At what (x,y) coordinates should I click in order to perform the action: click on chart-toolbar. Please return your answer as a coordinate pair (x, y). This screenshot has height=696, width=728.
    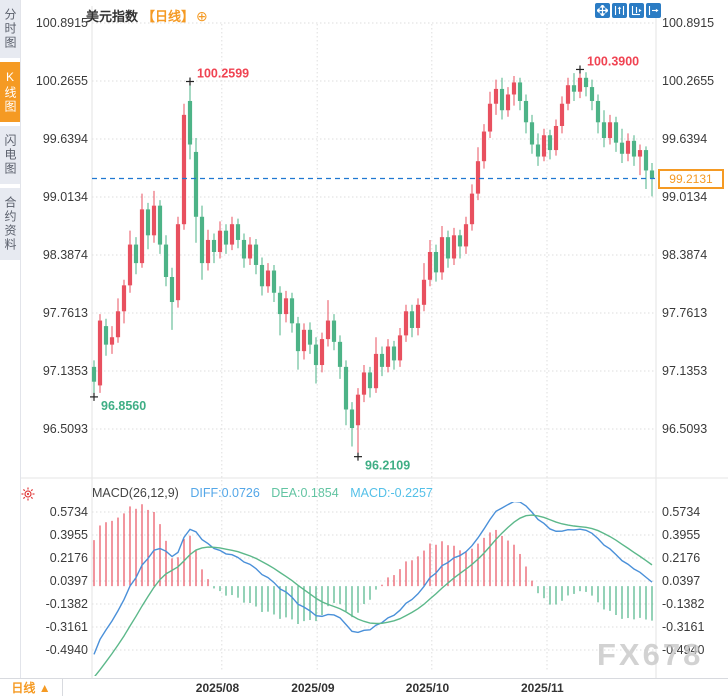
    Looking at the image, I should click on (628, 10).